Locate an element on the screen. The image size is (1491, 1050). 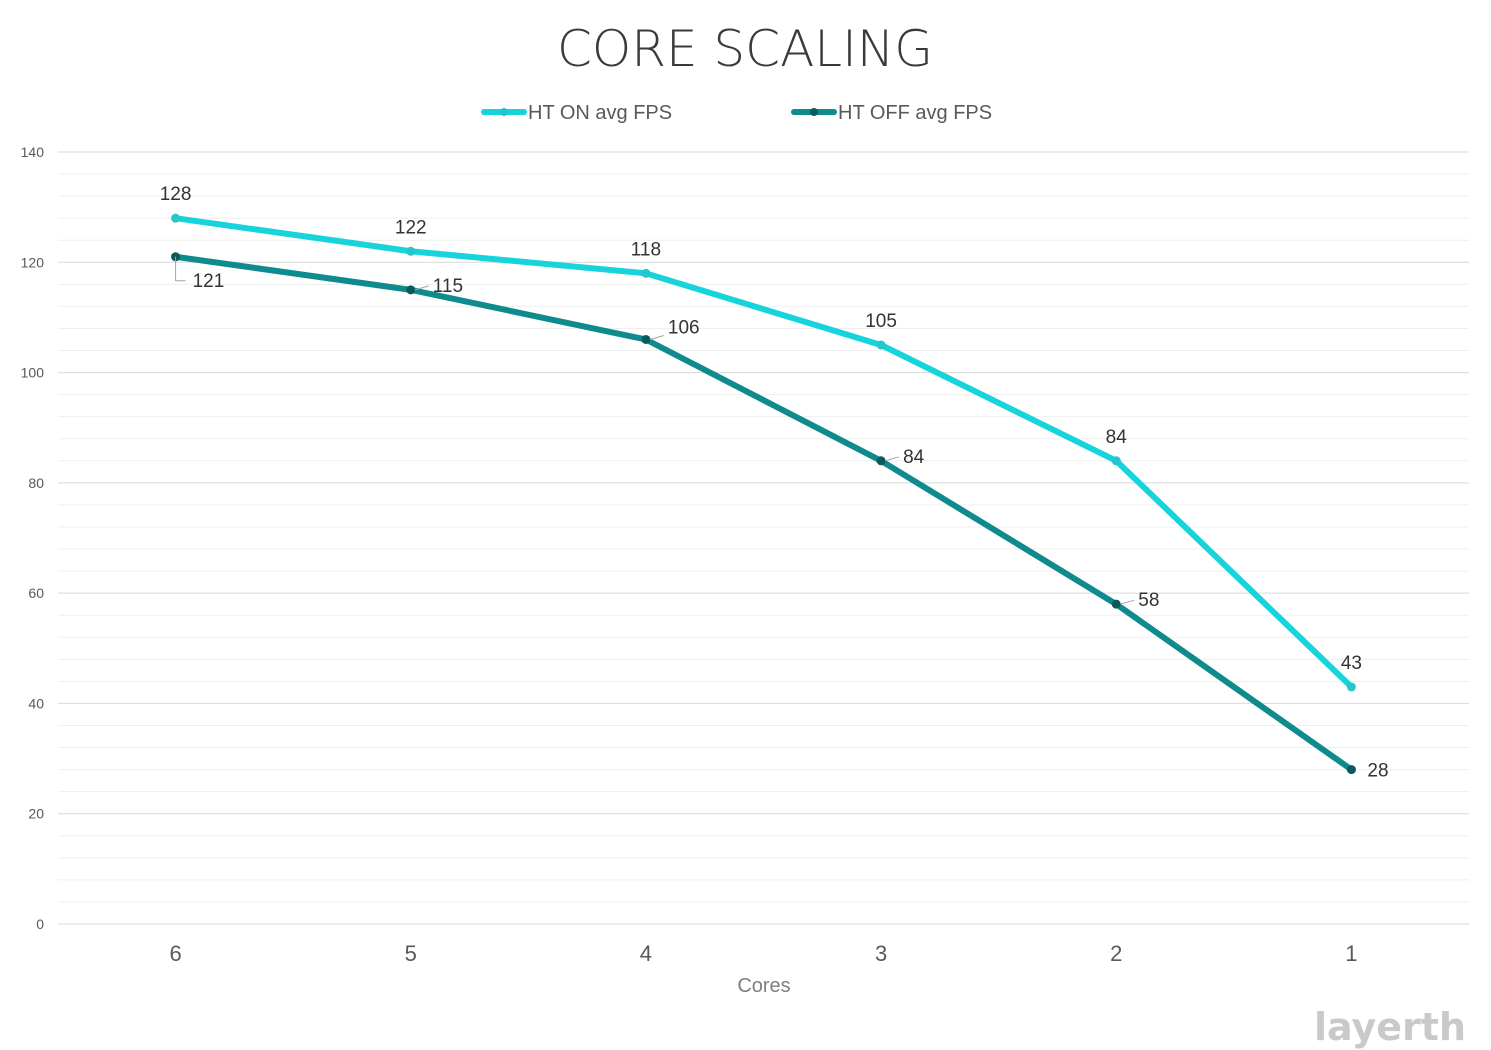
x-axis-title: Cores is located at coordinates (763, 986).